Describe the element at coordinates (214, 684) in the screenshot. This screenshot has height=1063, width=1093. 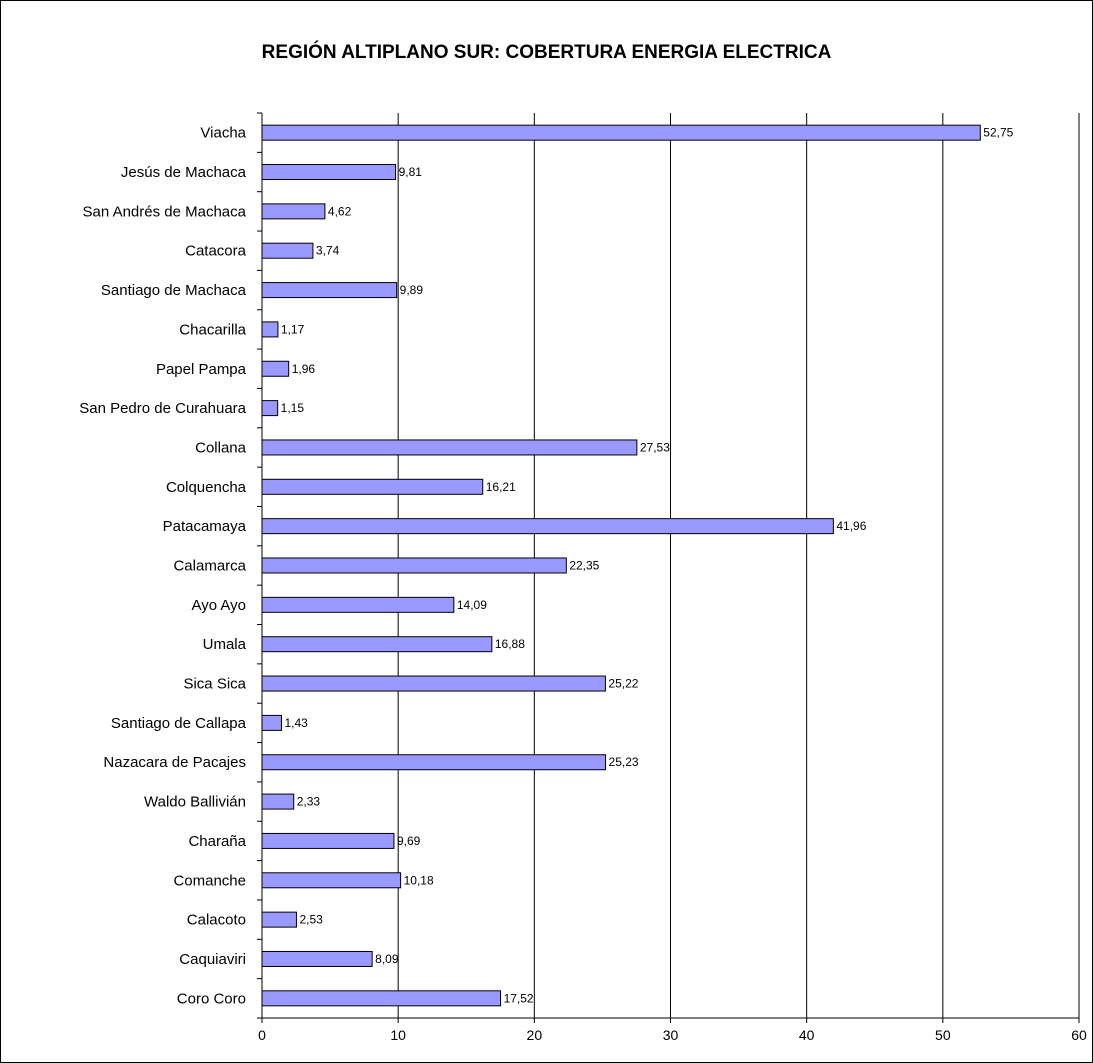
I see `category-label-14: Sica Sica` at that location.